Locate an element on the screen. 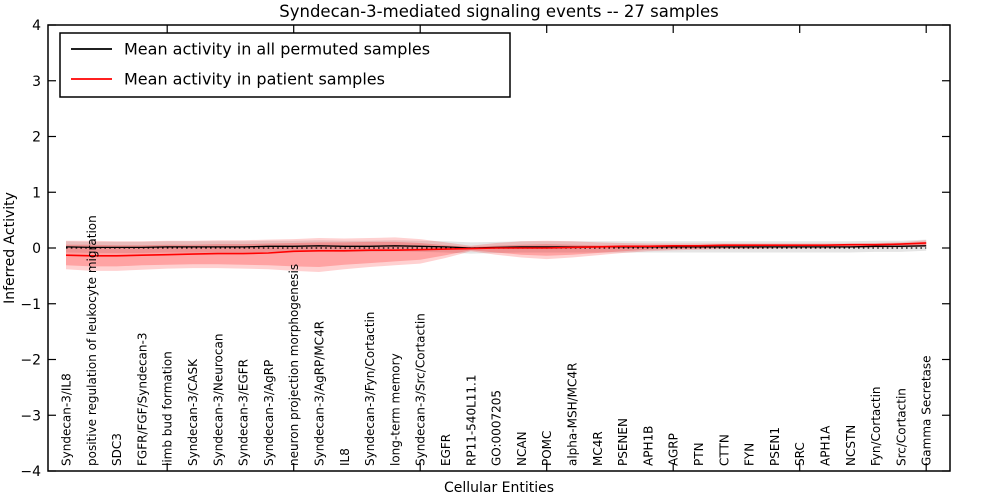  legend-label: Mean activity in all permuted samples is located at coordinates (277, 49).